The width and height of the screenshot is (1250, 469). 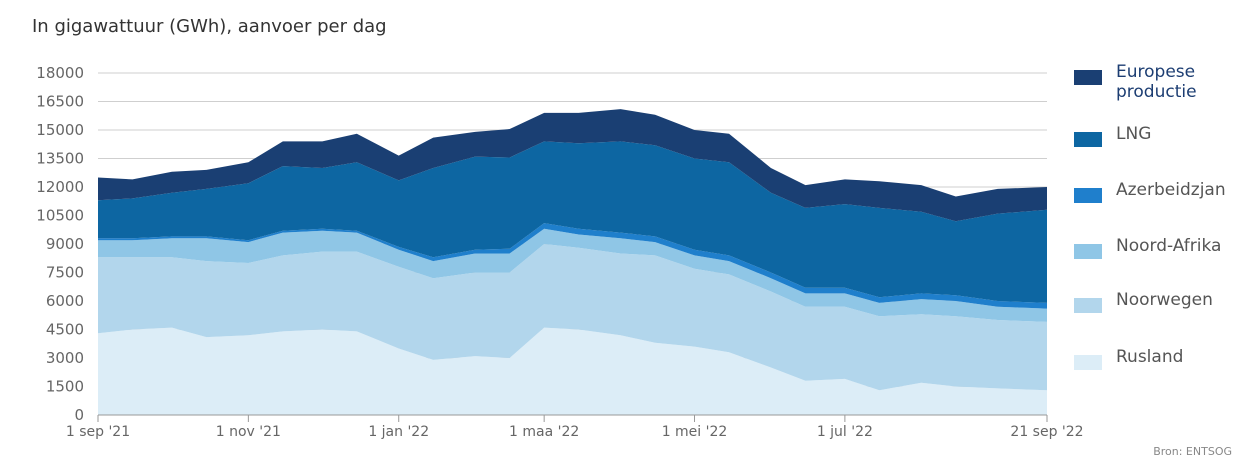 I want to click on legend-item: Noorwegen, so click(x=1143, y=301).